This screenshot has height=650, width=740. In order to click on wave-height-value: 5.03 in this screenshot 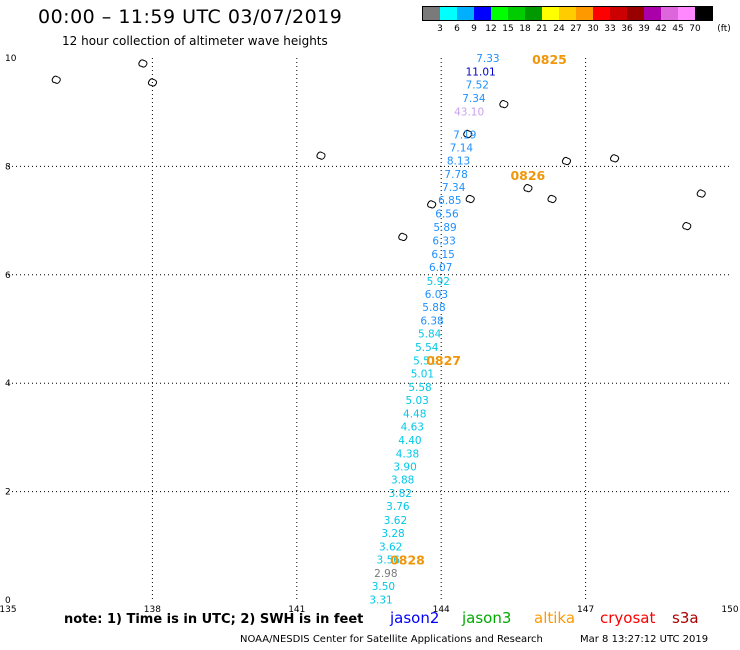, I will do `click(416, 401)`.